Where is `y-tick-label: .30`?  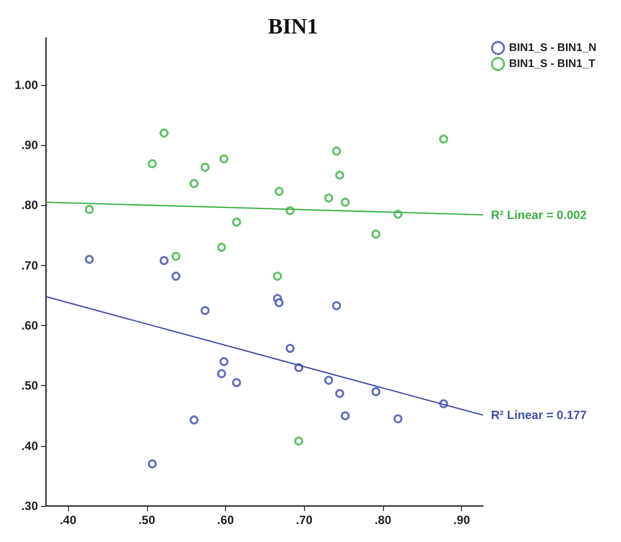 y-tick-label: .30 is located at coordinates (29, 506).